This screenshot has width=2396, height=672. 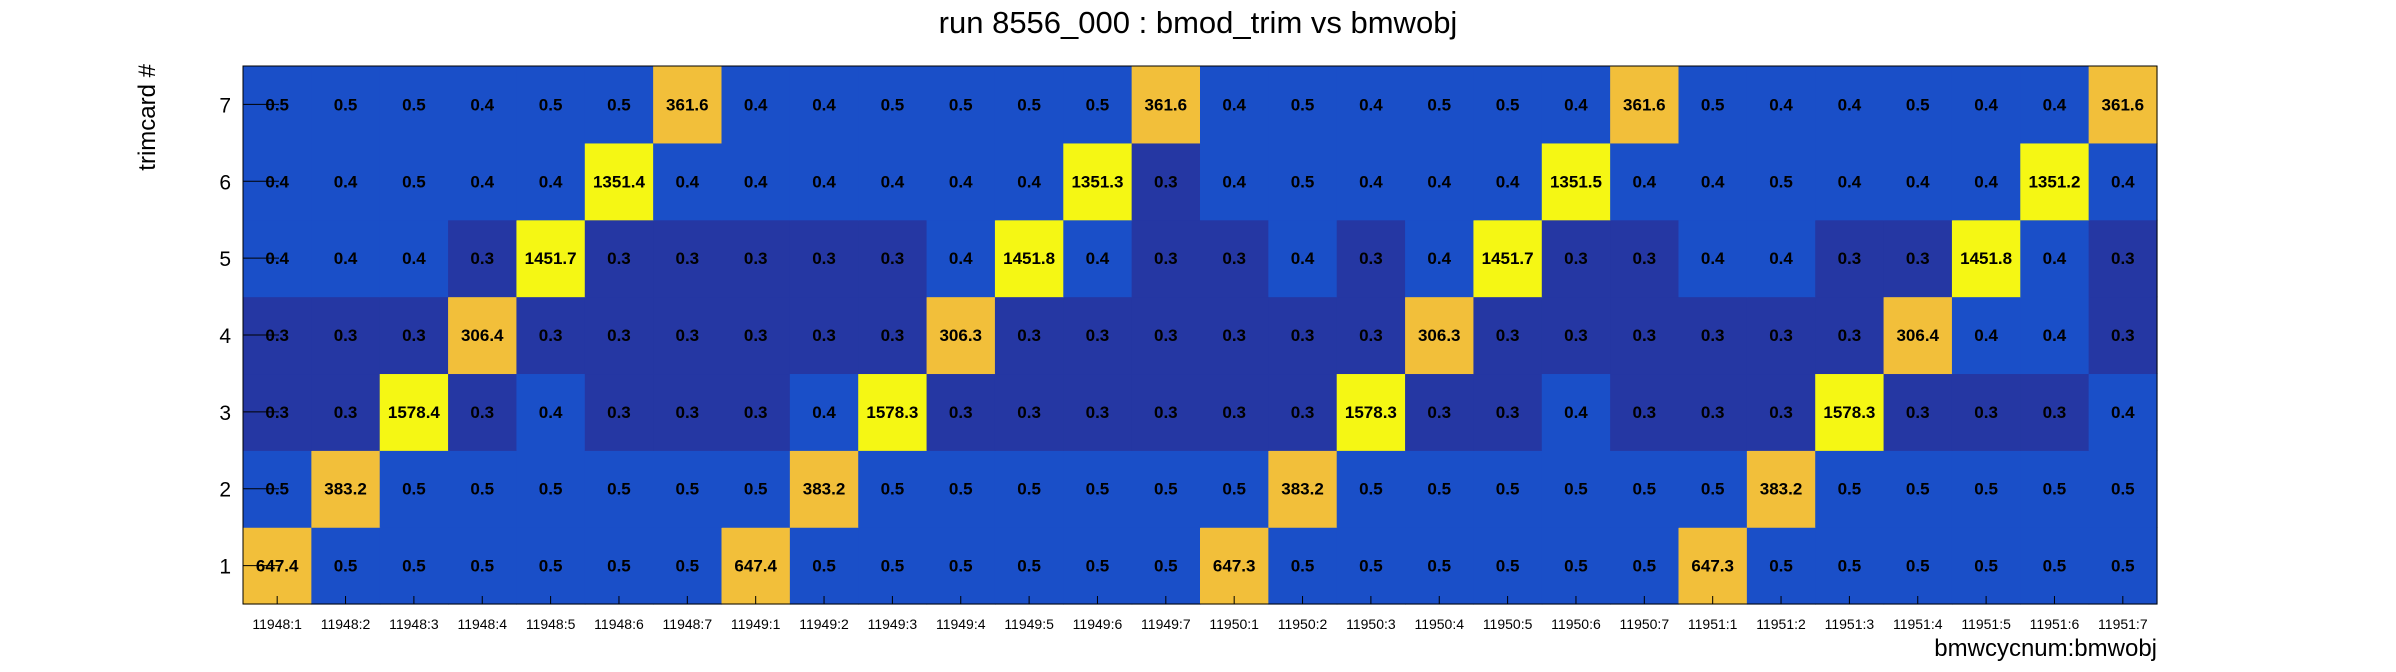 What do you see at coordinates (1439, 624) in the screenshot?
I see `x-tick-label: 11950:4` at bounding box center [1439, 624].